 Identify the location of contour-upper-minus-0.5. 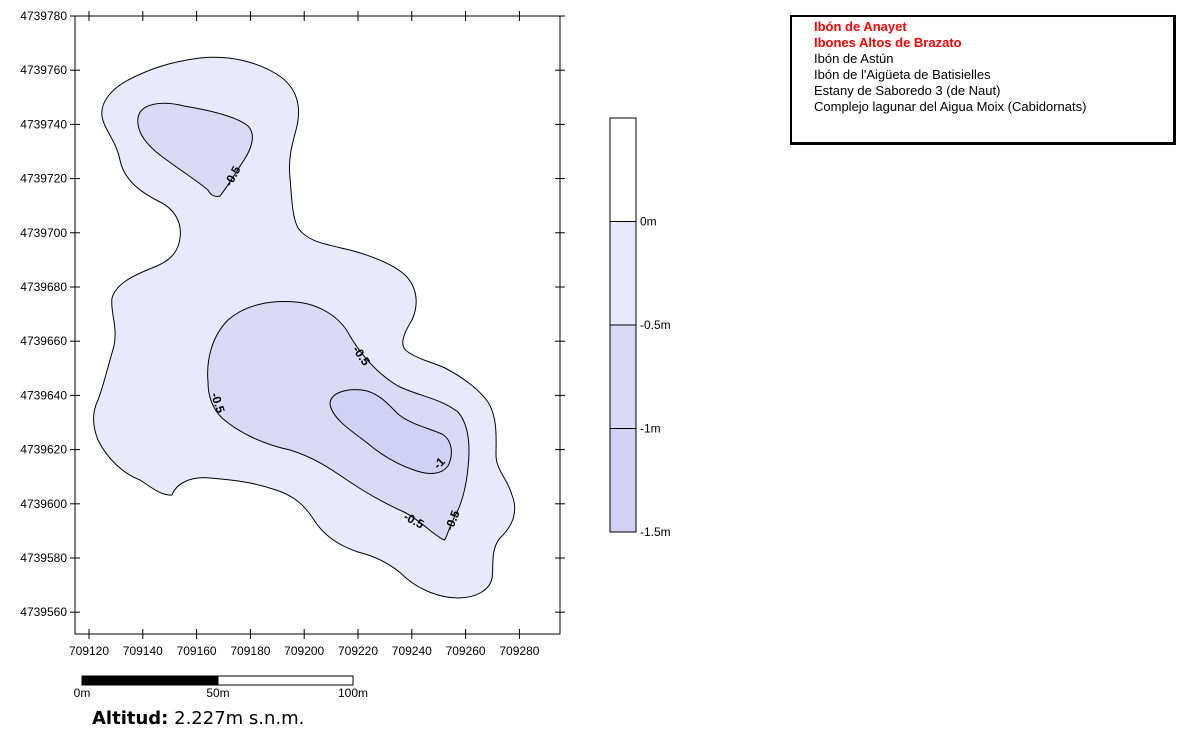
(195, 149).